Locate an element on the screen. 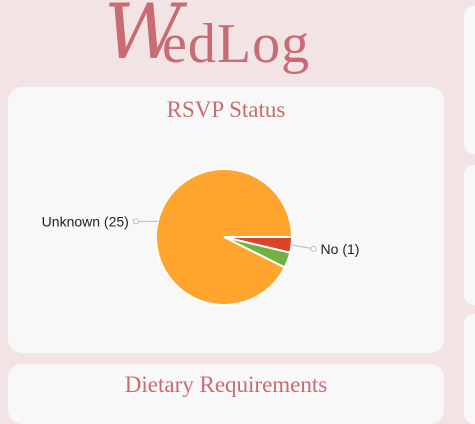  pie-slice-label: No (1) is located at coordinates (340, 249).